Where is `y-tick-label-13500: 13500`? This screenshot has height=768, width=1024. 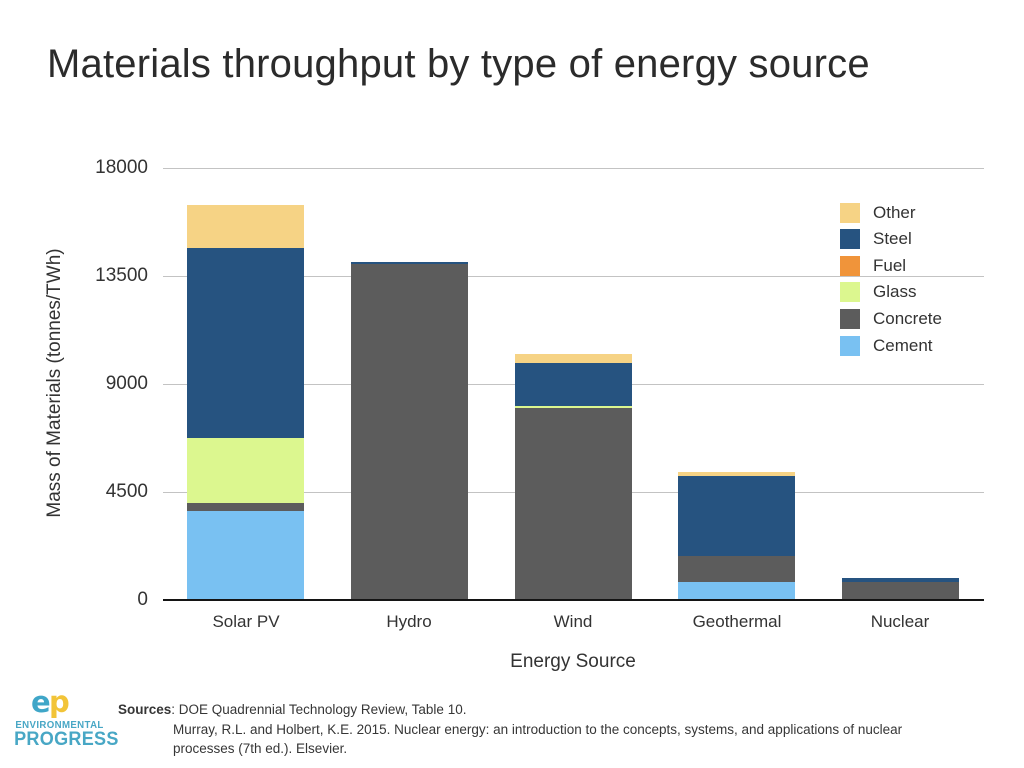 y-tick-label-13500: 13500 is located at coordinates (121, 275).